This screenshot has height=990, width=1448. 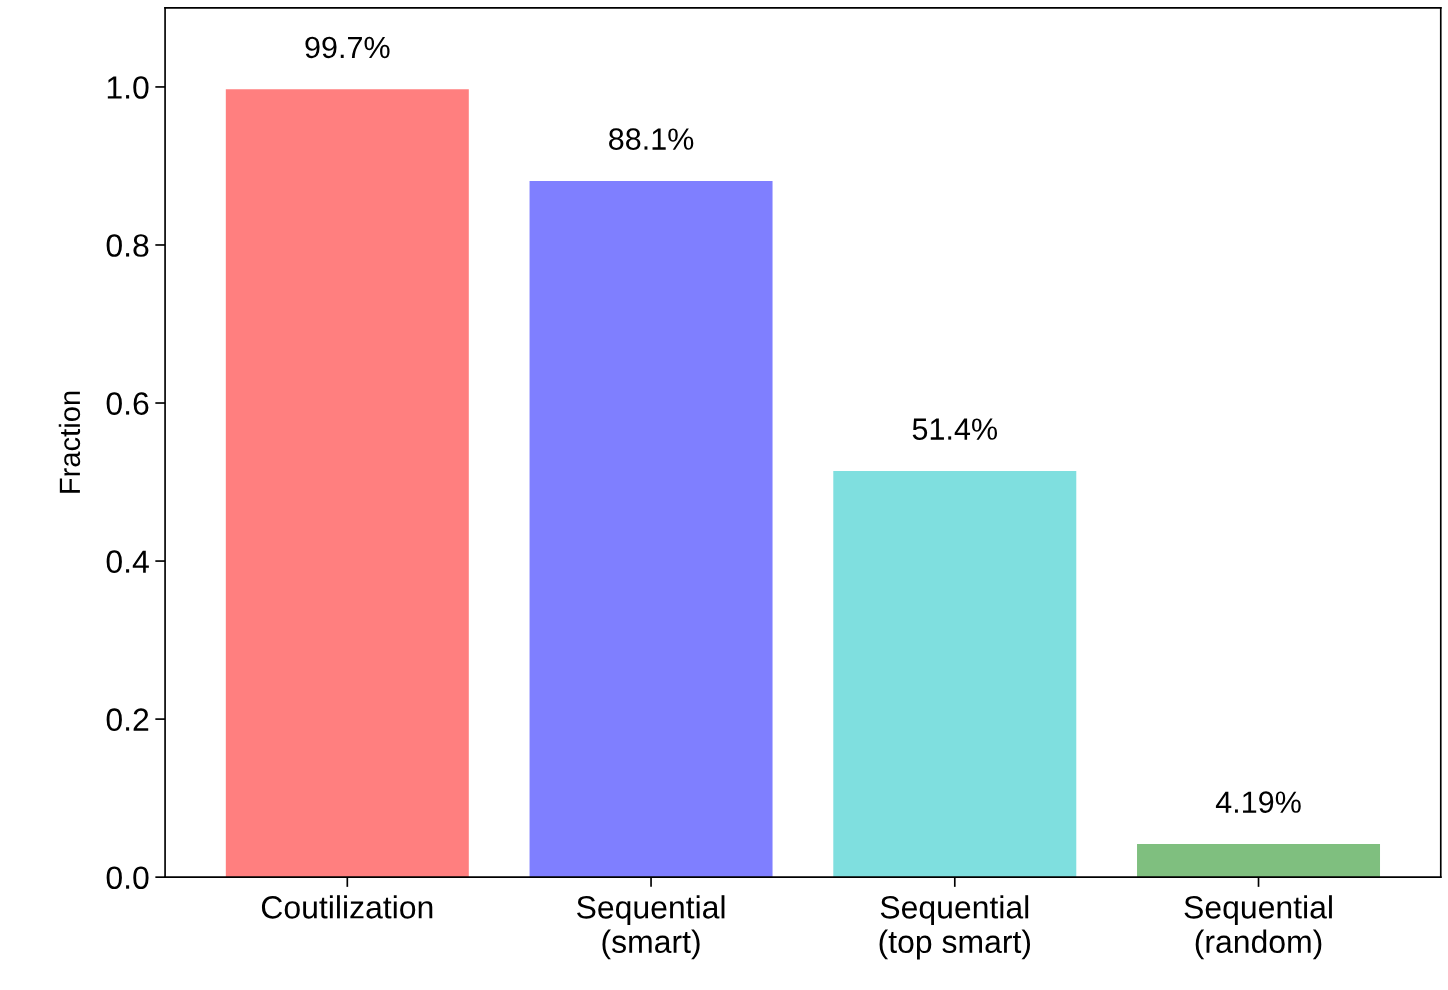 What do you see at coordinates (127, 719) in the screenshot?
I see `y-tick-label: 0.2` at bounding box center [127, 719].